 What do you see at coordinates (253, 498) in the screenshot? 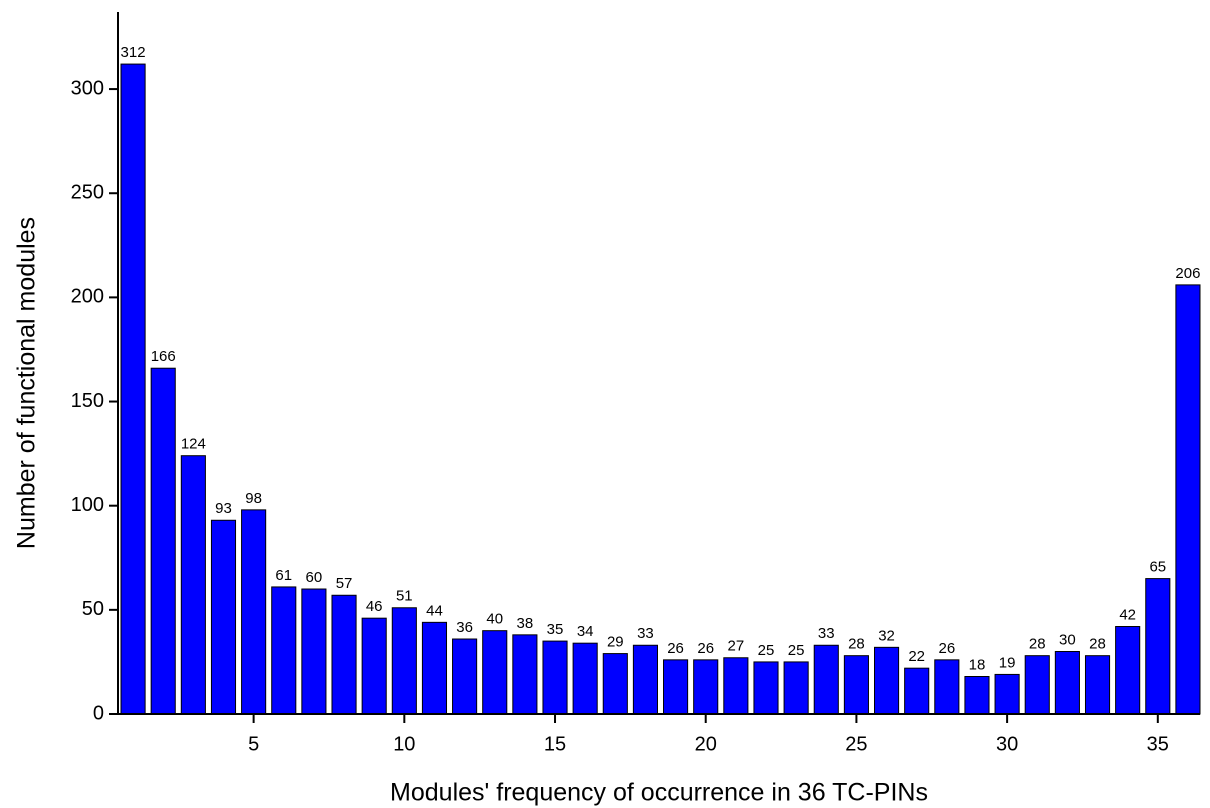
I see `value-label: 98` at bounding box center [253, 498].